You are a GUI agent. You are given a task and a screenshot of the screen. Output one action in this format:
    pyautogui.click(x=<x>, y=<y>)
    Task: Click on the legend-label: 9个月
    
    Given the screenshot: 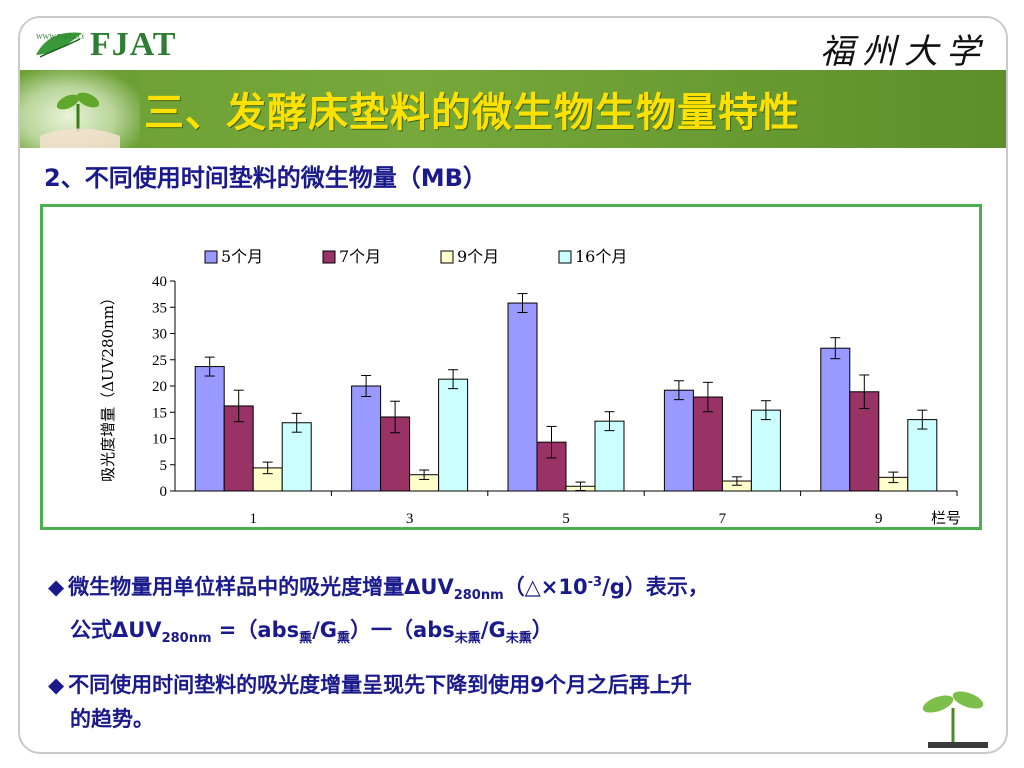 What is the action you would take?
    pyautogui.click(x=478, y=256)
    